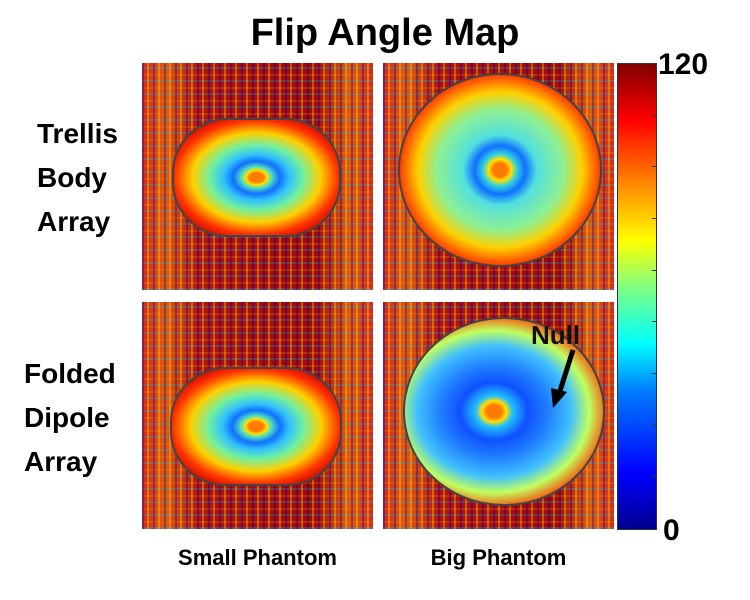 This screenshot has height=600, width=750. I want to click on map-folded-dipole-small-phantom, so click(257, 415).